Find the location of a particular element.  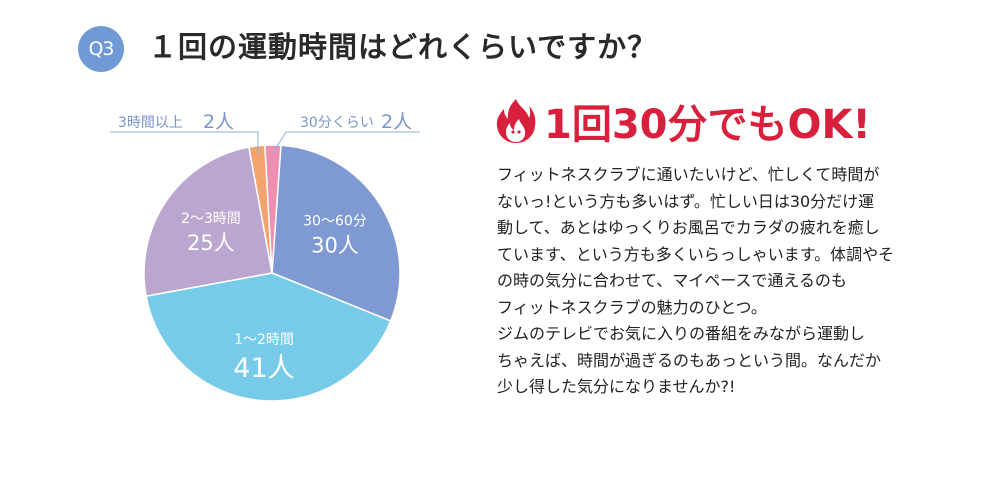

body-line: ないっ!という方も多いはず。忙しい日は30分だけ運 is located at coordinates (686, 201).